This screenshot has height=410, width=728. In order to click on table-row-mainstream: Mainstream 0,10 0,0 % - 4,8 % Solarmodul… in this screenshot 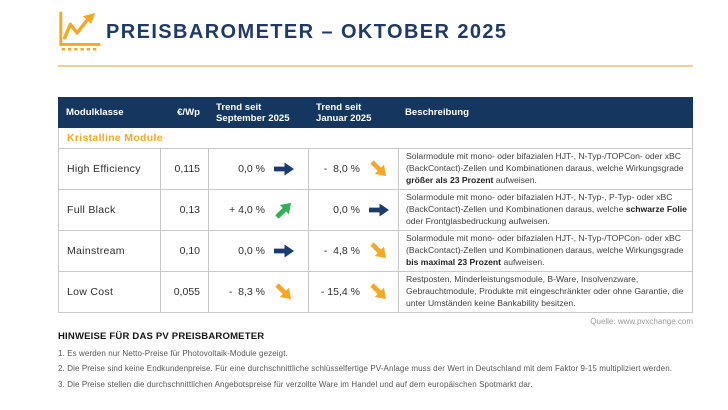, I will do `click(375, 251)`.